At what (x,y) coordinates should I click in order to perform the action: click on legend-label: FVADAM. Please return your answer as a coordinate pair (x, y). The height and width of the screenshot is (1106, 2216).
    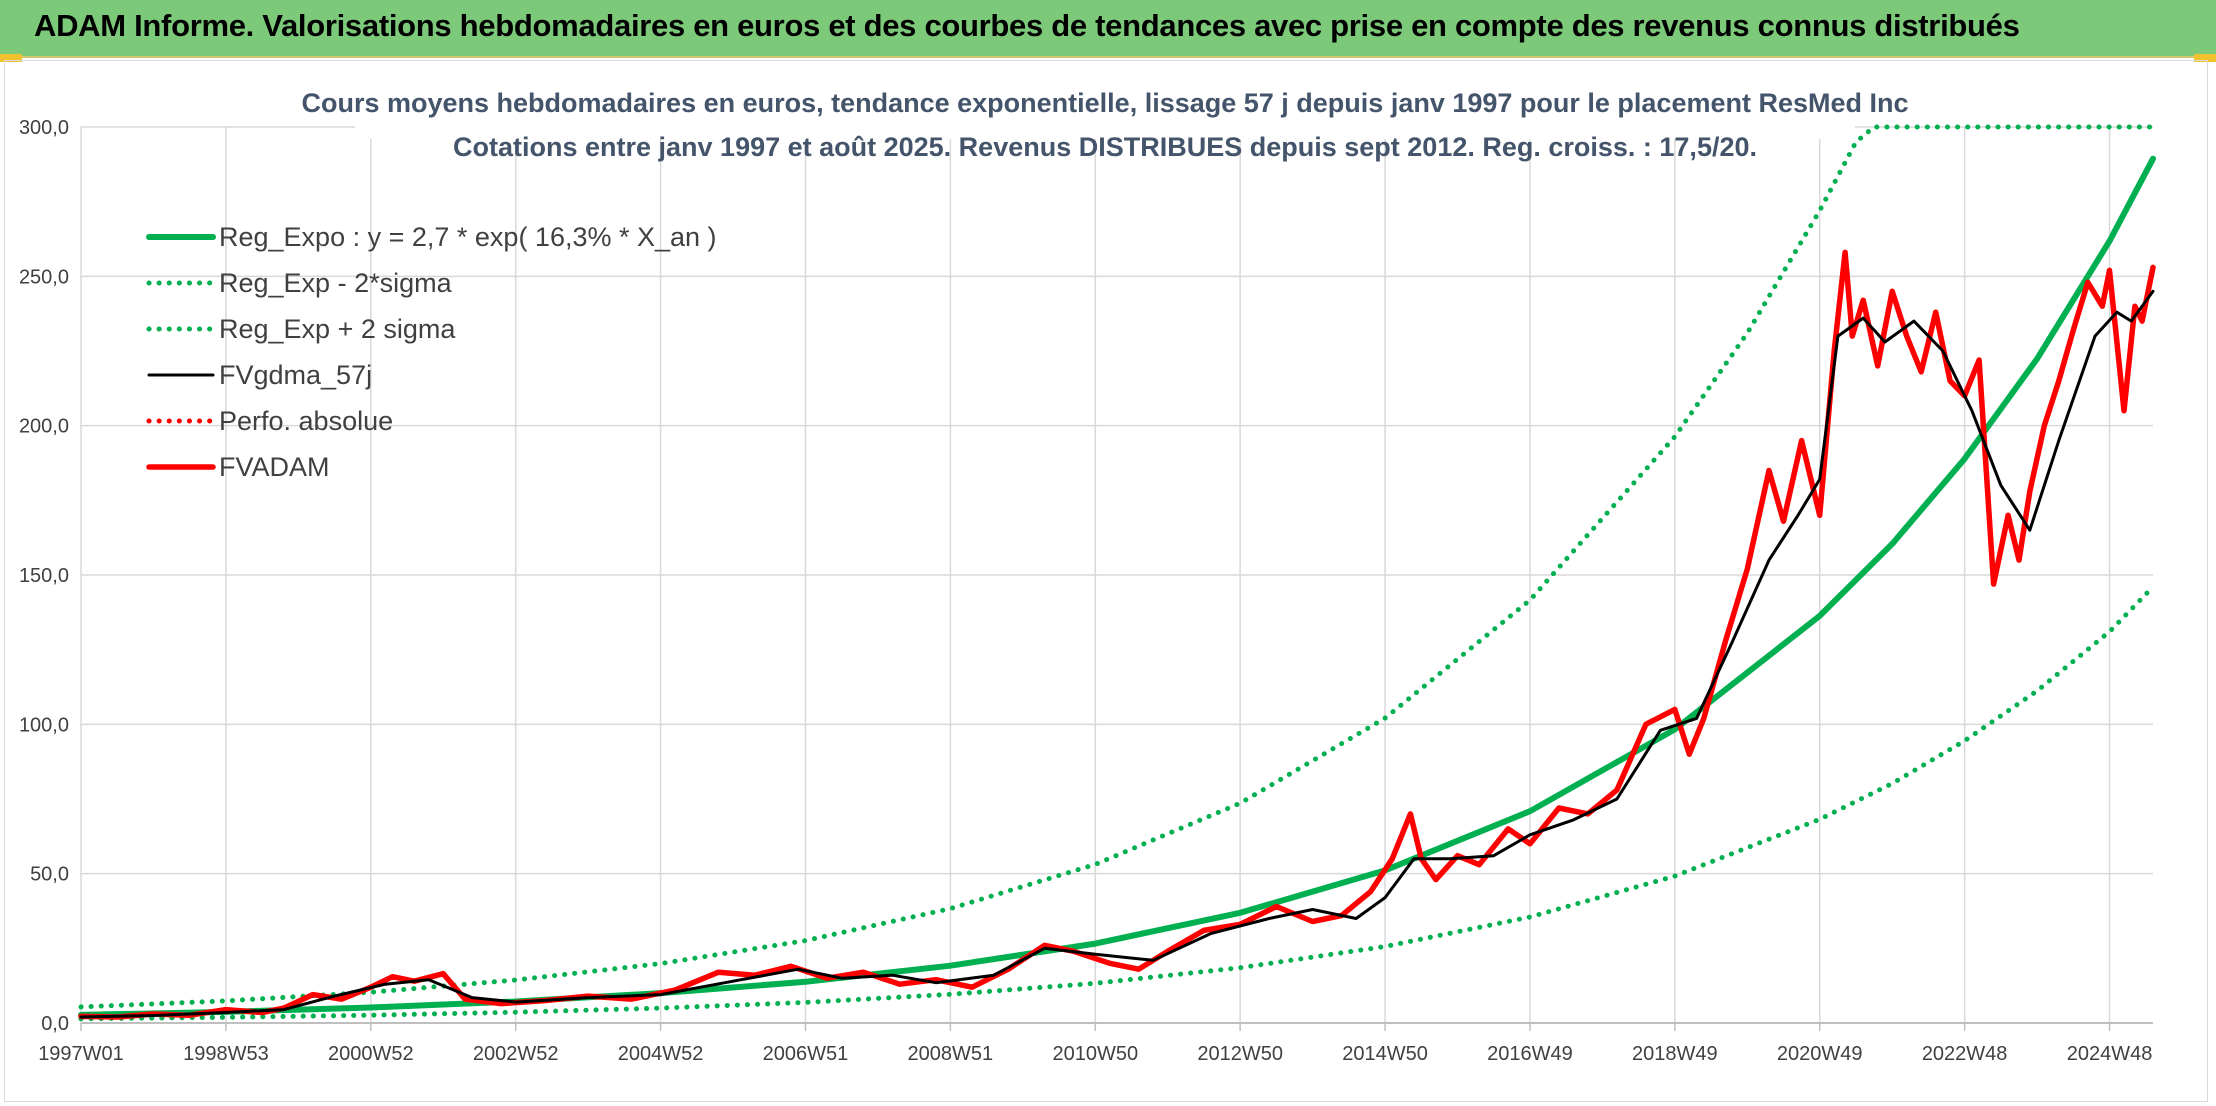
    Looking at the image, I should click on (274, 467).